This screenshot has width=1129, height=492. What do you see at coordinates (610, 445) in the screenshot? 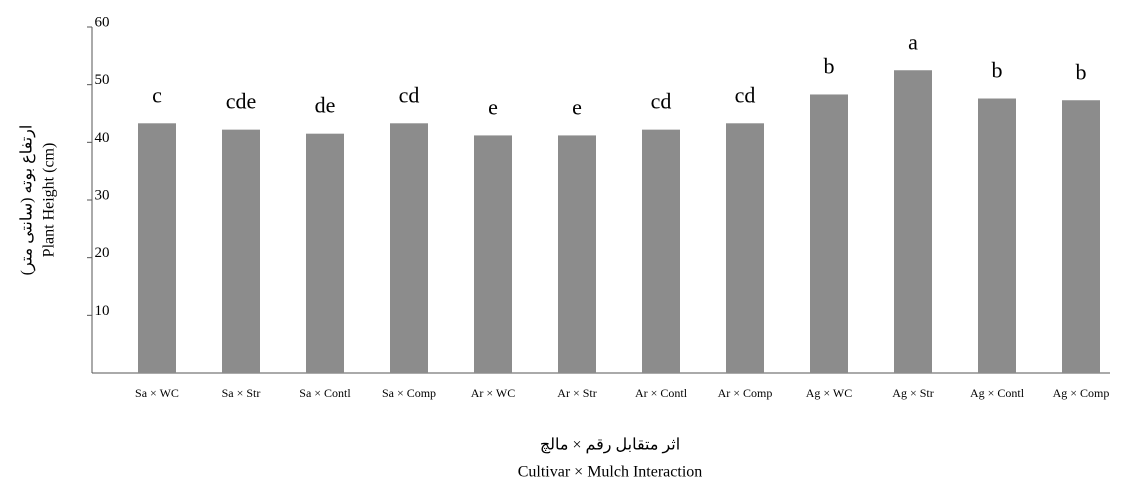
I see `x-axis-title-fa: اثر متقابل رقم × مالچ` at bounding box center [610, 445].